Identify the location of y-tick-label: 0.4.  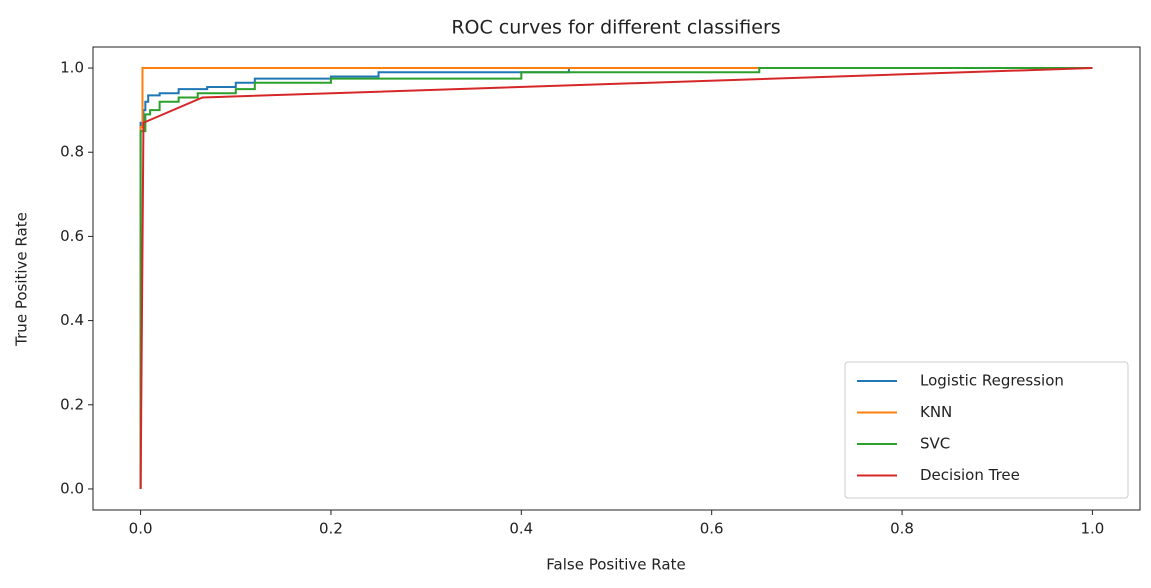
(72, 320).